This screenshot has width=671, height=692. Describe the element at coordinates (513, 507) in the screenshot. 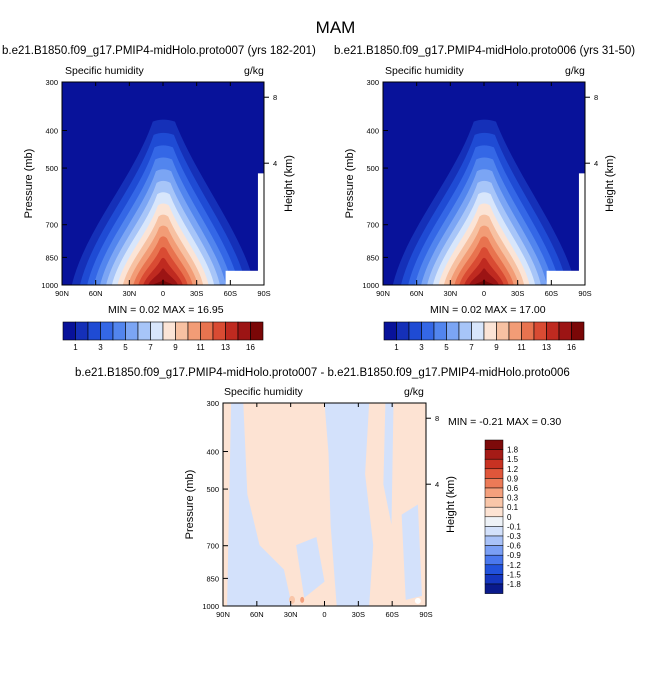

I see `colorbar-label: 0.1` at that location.